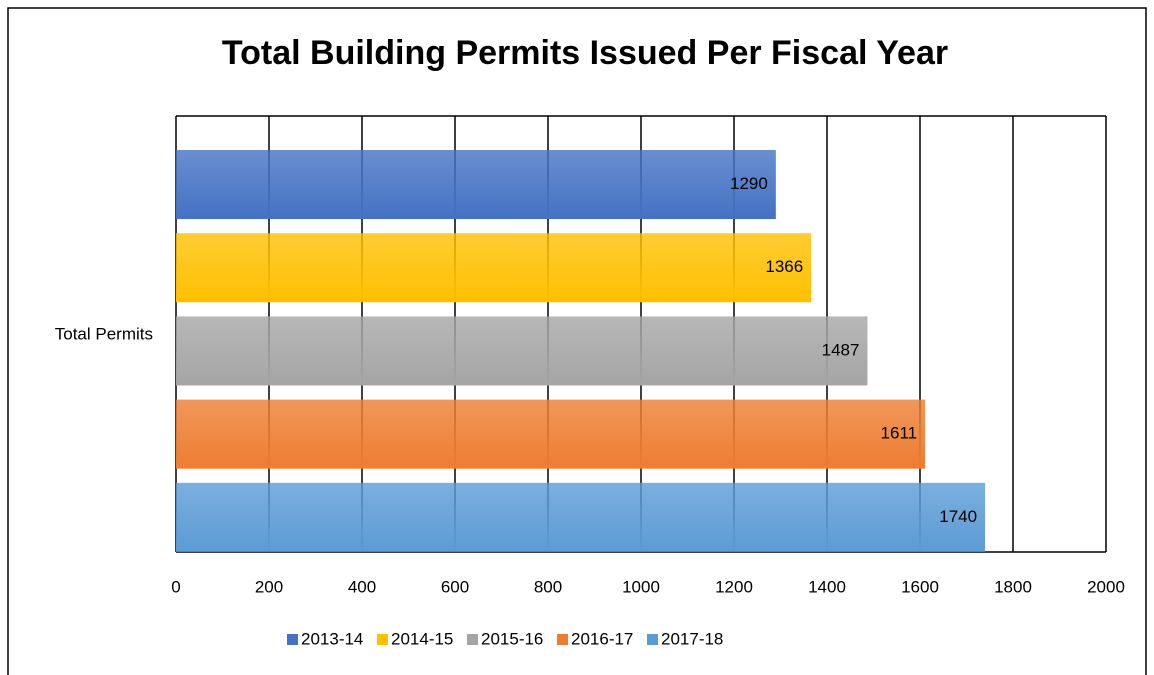 The height and width of the screenshot is (675, 1154). What do you see at coordinates (512, 638) in the screenshot?
I see `legend-label: 2015-16` at bounding box center [512, 638].